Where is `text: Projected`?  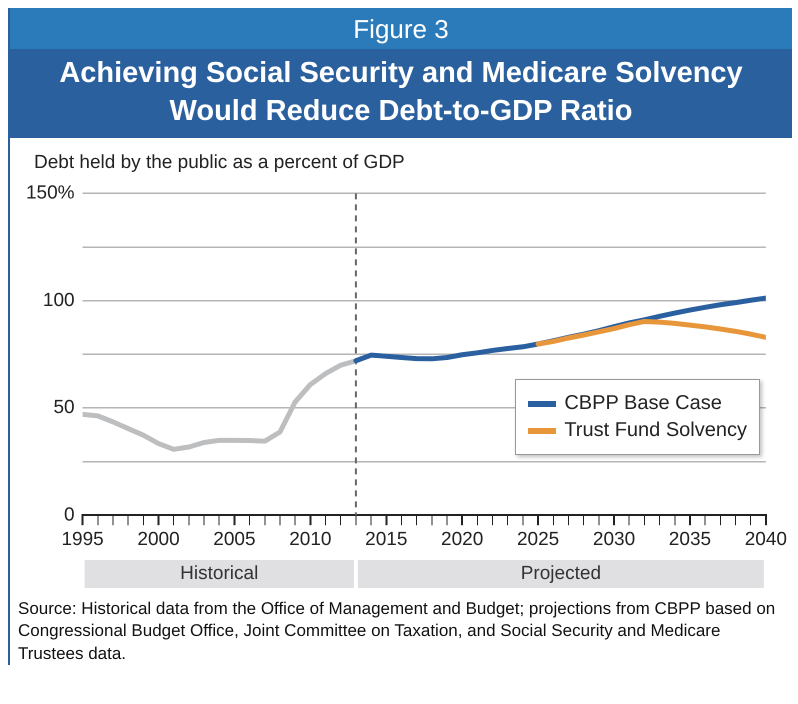
text: Projected is located at coordinates (561, 574).